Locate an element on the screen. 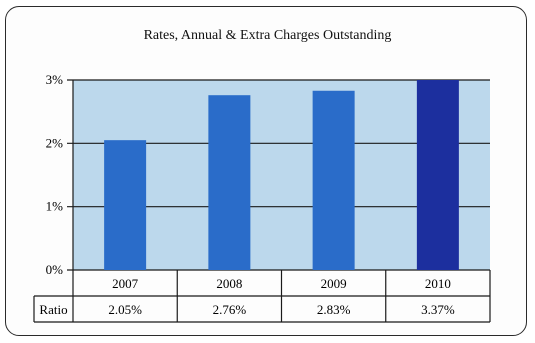 The width and height of the screenshot is (535, 343). bar-2007 is located at coordinates (125, 205).